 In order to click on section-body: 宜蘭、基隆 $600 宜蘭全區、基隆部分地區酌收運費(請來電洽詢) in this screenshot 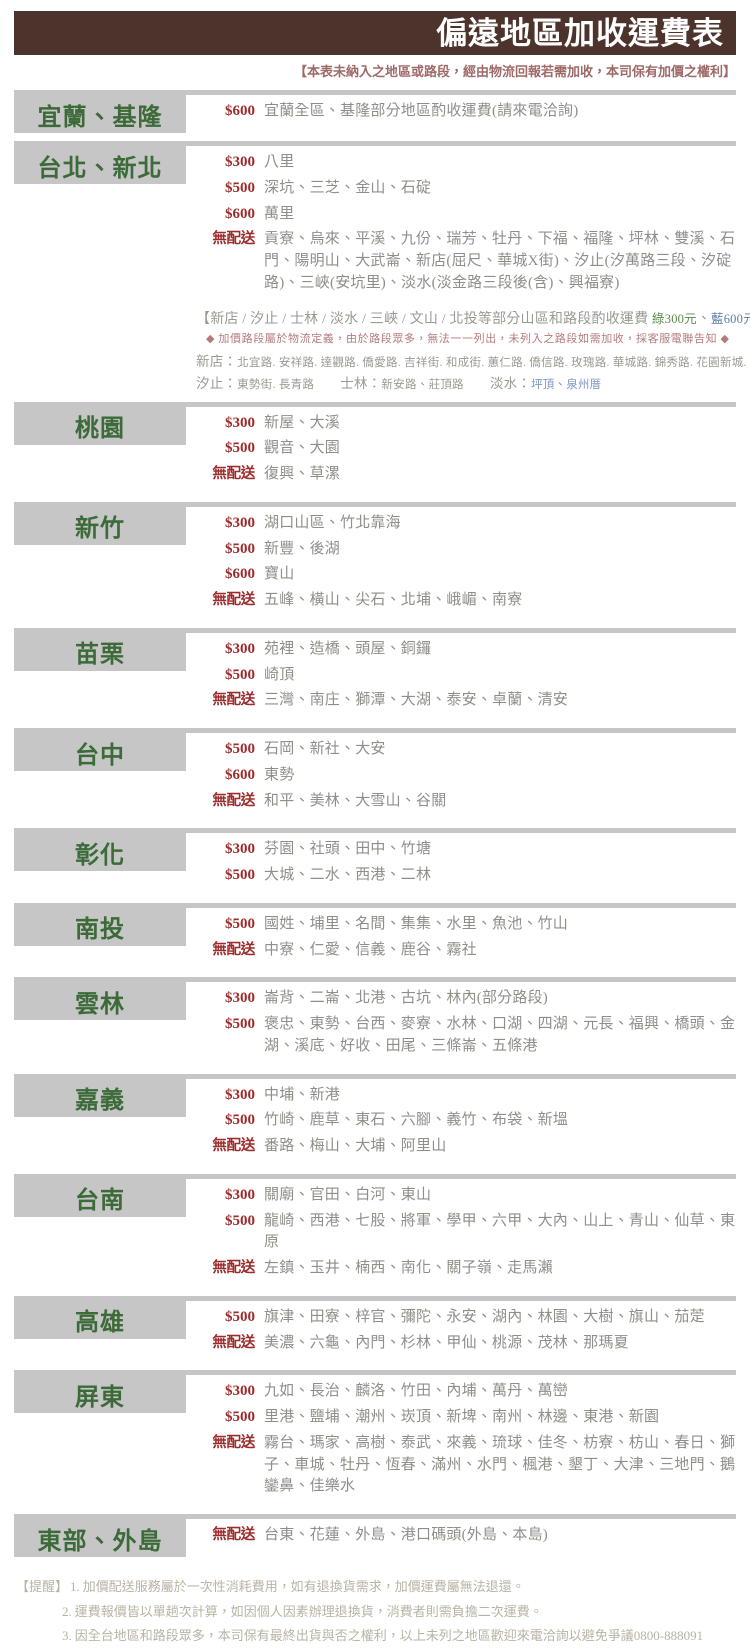, I will do `click(375, 114)`.